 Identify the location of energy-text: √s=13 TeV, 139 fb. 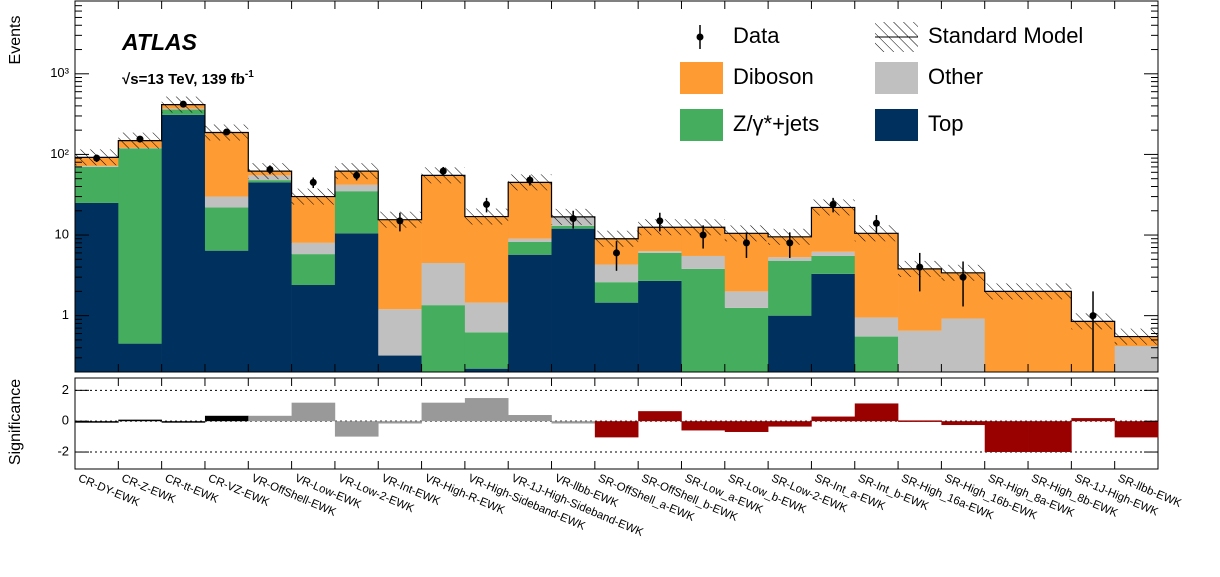
(183, 79).